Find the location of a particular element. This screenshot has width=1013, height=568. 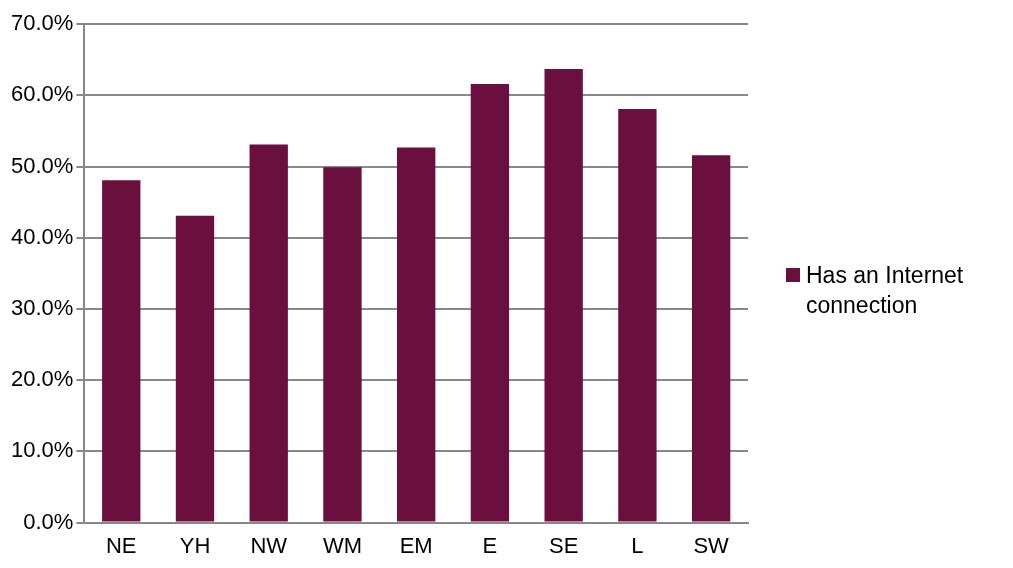

x-tick-label: NE is located at coordinates (121, 545).